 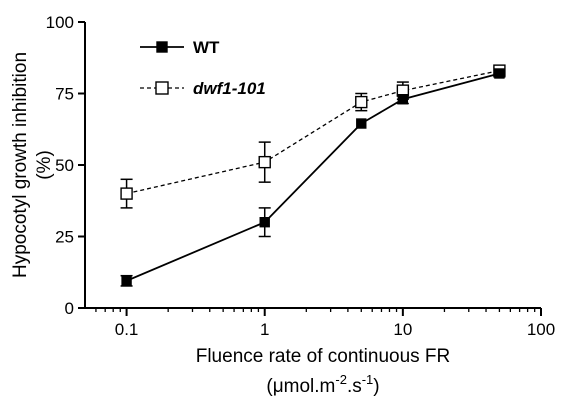 What do you see at coordinates (64, 237) in the screenshot?
I see `y-tick-label: 25` at bounding box center [64, 237].